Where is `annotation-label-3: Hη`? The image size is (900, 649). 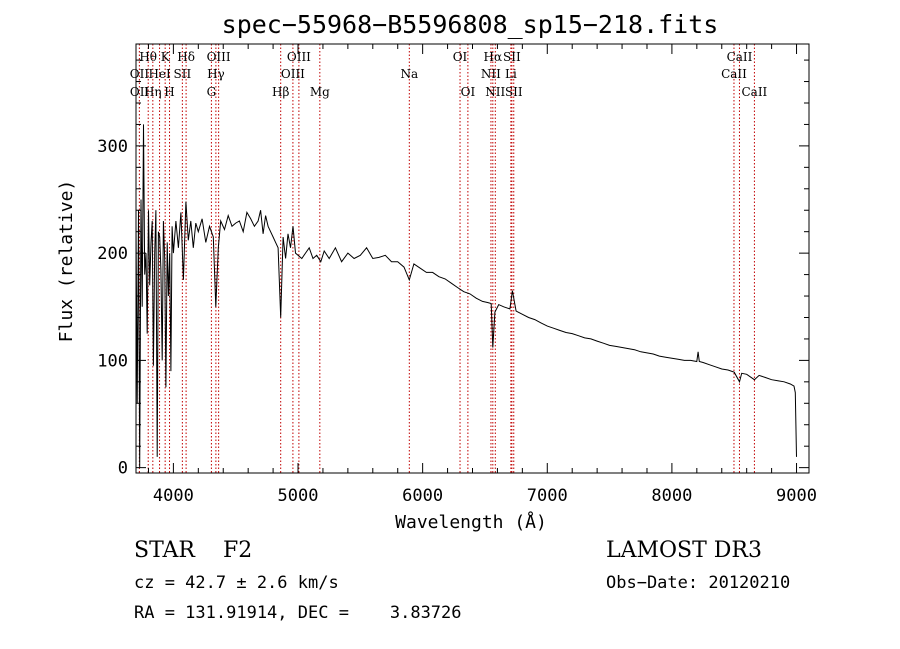 annotation-label-3: Hη is located at coordinates (153, 92).